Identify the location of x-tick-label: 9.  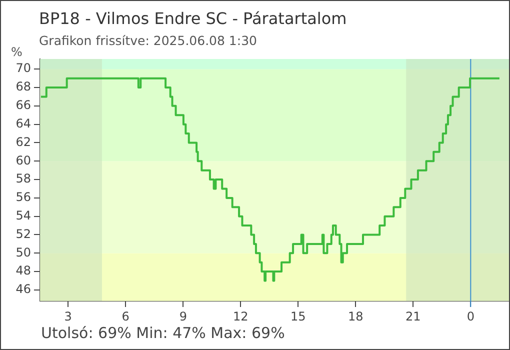
(183, 316).